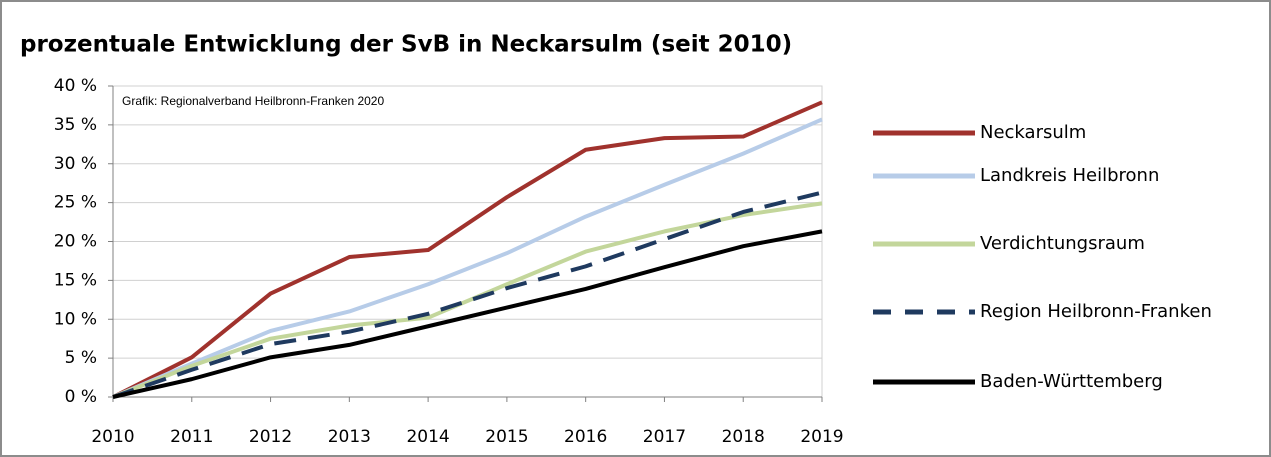 The height and width of the screenshot is (457, 1271). What do you see at coordinates (1069, 175) in the screenshot?
I see `legend-label: Landkreis Heilbronn` at bounding box center [1069, 175].